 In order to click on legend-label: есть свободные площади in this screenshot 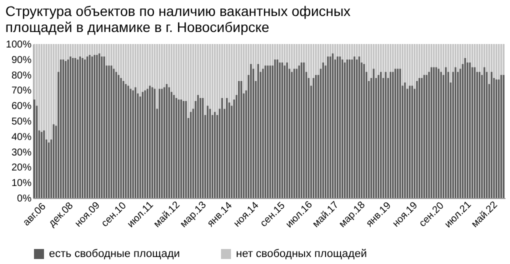, I will do `click(114, 254)`.